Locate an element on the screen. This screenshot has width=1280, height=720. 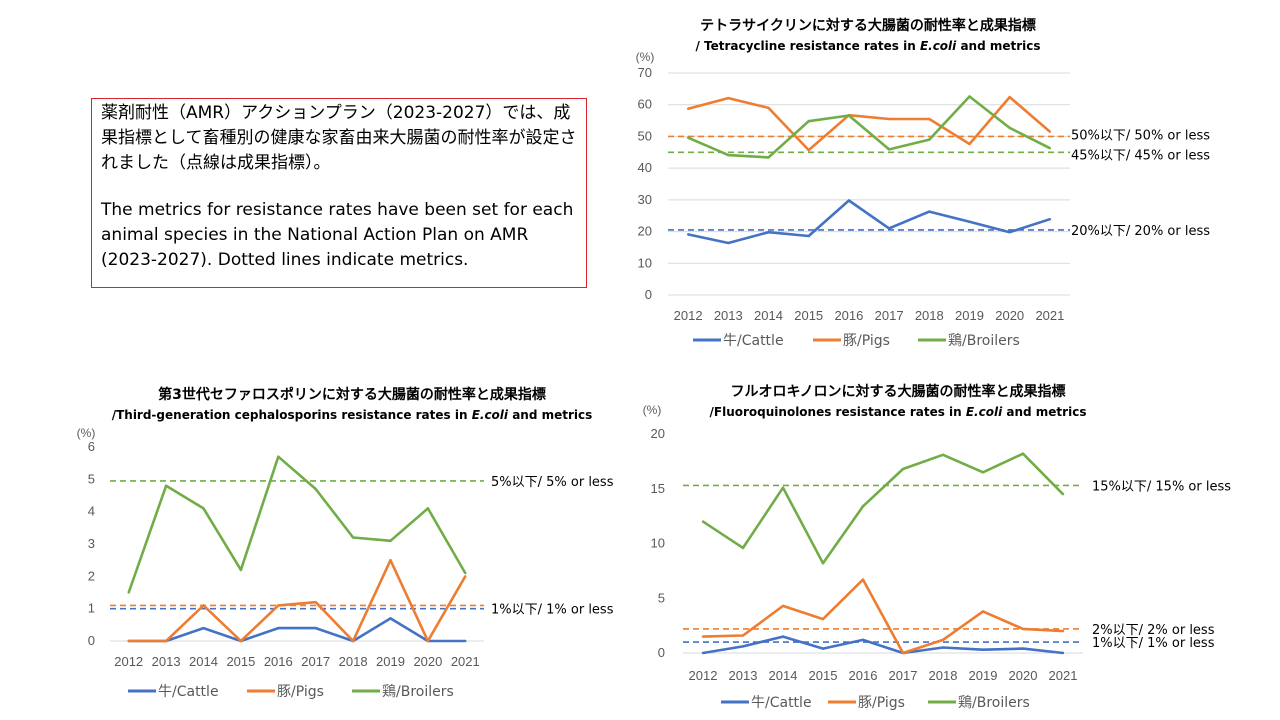
metric-label: 15%以下/ 15% or less is located at coordinates (1161, 486).